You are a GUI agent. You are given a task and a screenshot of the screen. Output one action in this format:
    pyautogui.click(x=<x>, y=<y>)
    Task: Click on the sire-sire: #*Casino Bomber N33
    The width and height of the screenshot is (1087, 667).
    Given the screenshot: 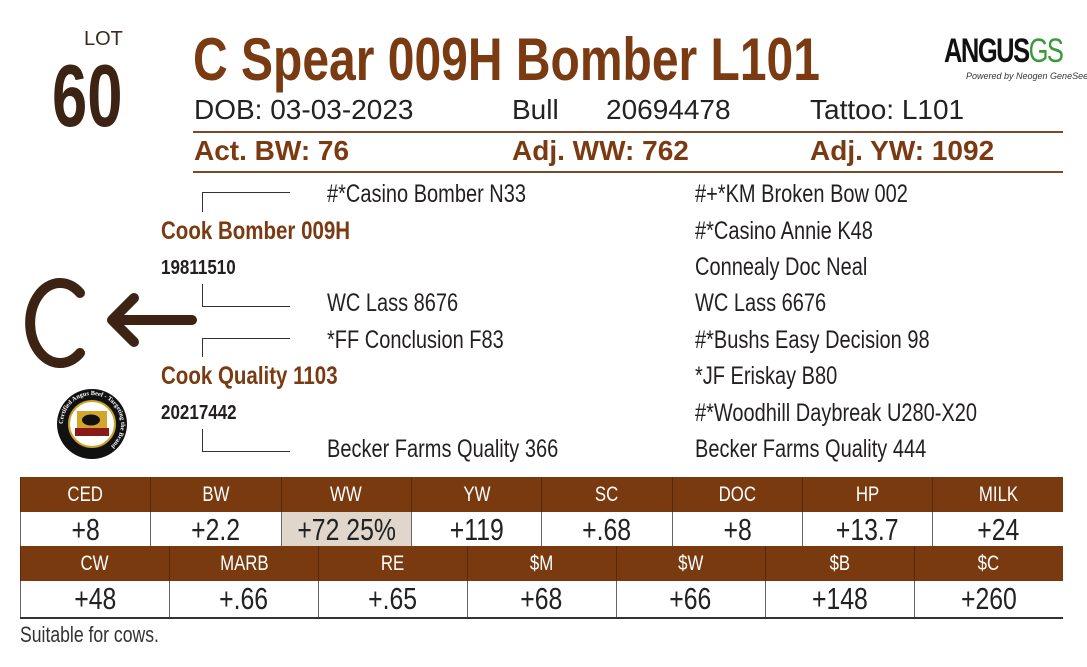 What is the action you would take?
    pyautogui.click(x=426, y=194)
    